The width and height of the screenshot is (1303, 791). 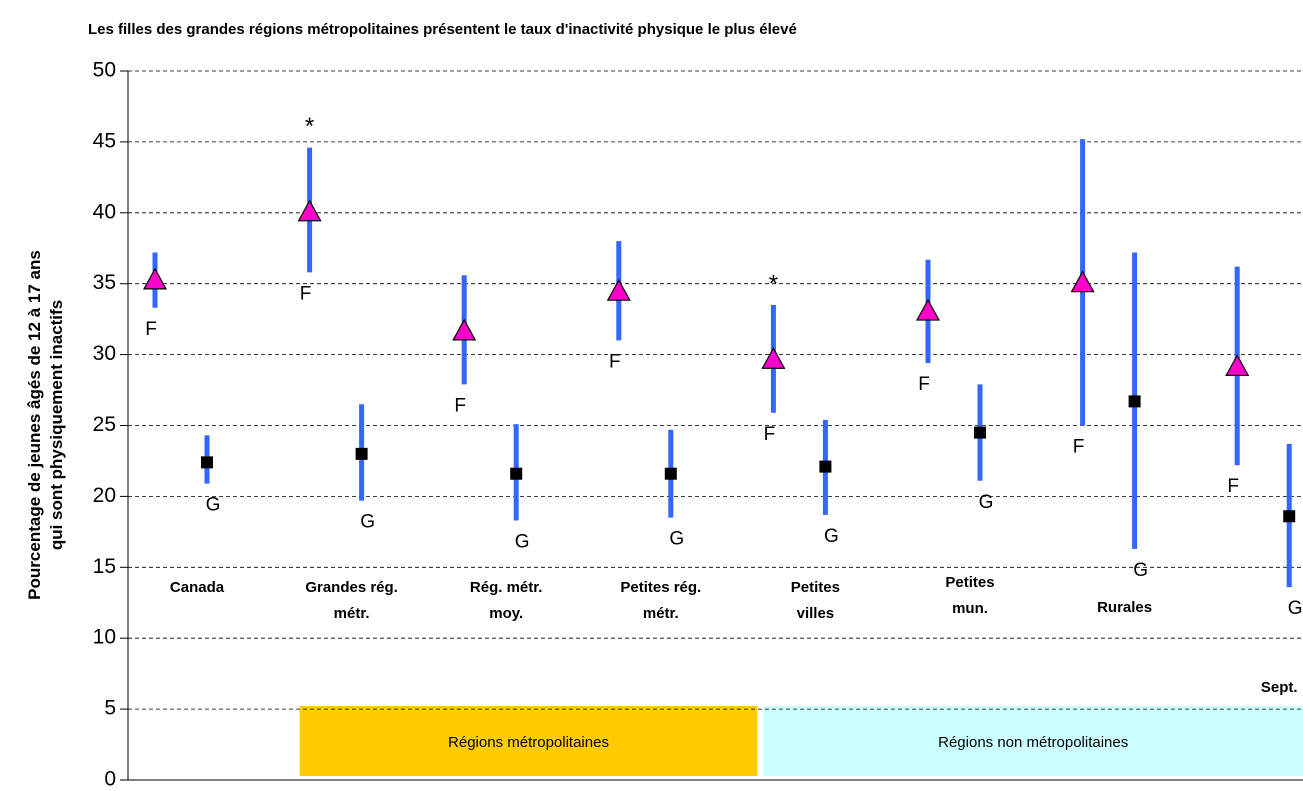 What do you see at coordinates (351, 600) in the screenshot?
I see `x-category-label: Grandes rég. métr.` at bounding box center [351, 600].